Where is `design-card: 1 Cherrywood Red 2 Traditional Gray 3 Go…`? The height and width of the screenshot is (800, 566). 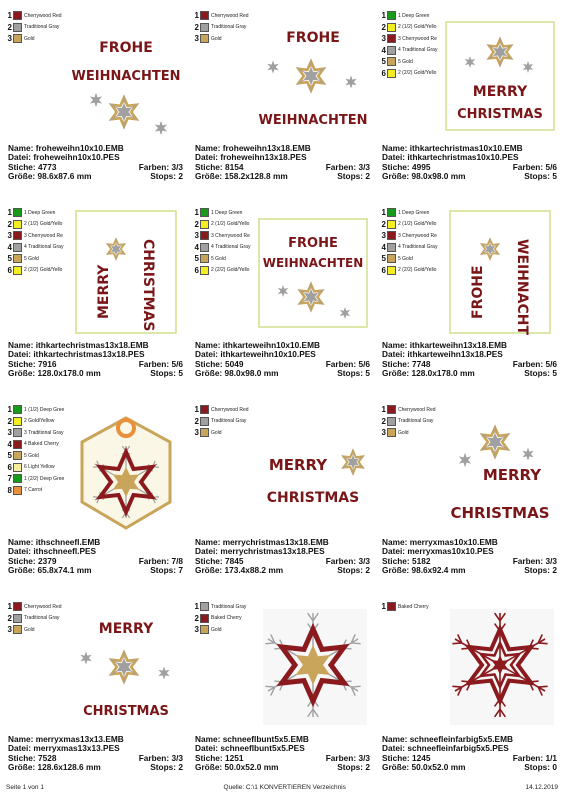
design-card: 1 Cherrywood Red 2 Traditional Gray 3 Go… is located at coordinates (97, 104).